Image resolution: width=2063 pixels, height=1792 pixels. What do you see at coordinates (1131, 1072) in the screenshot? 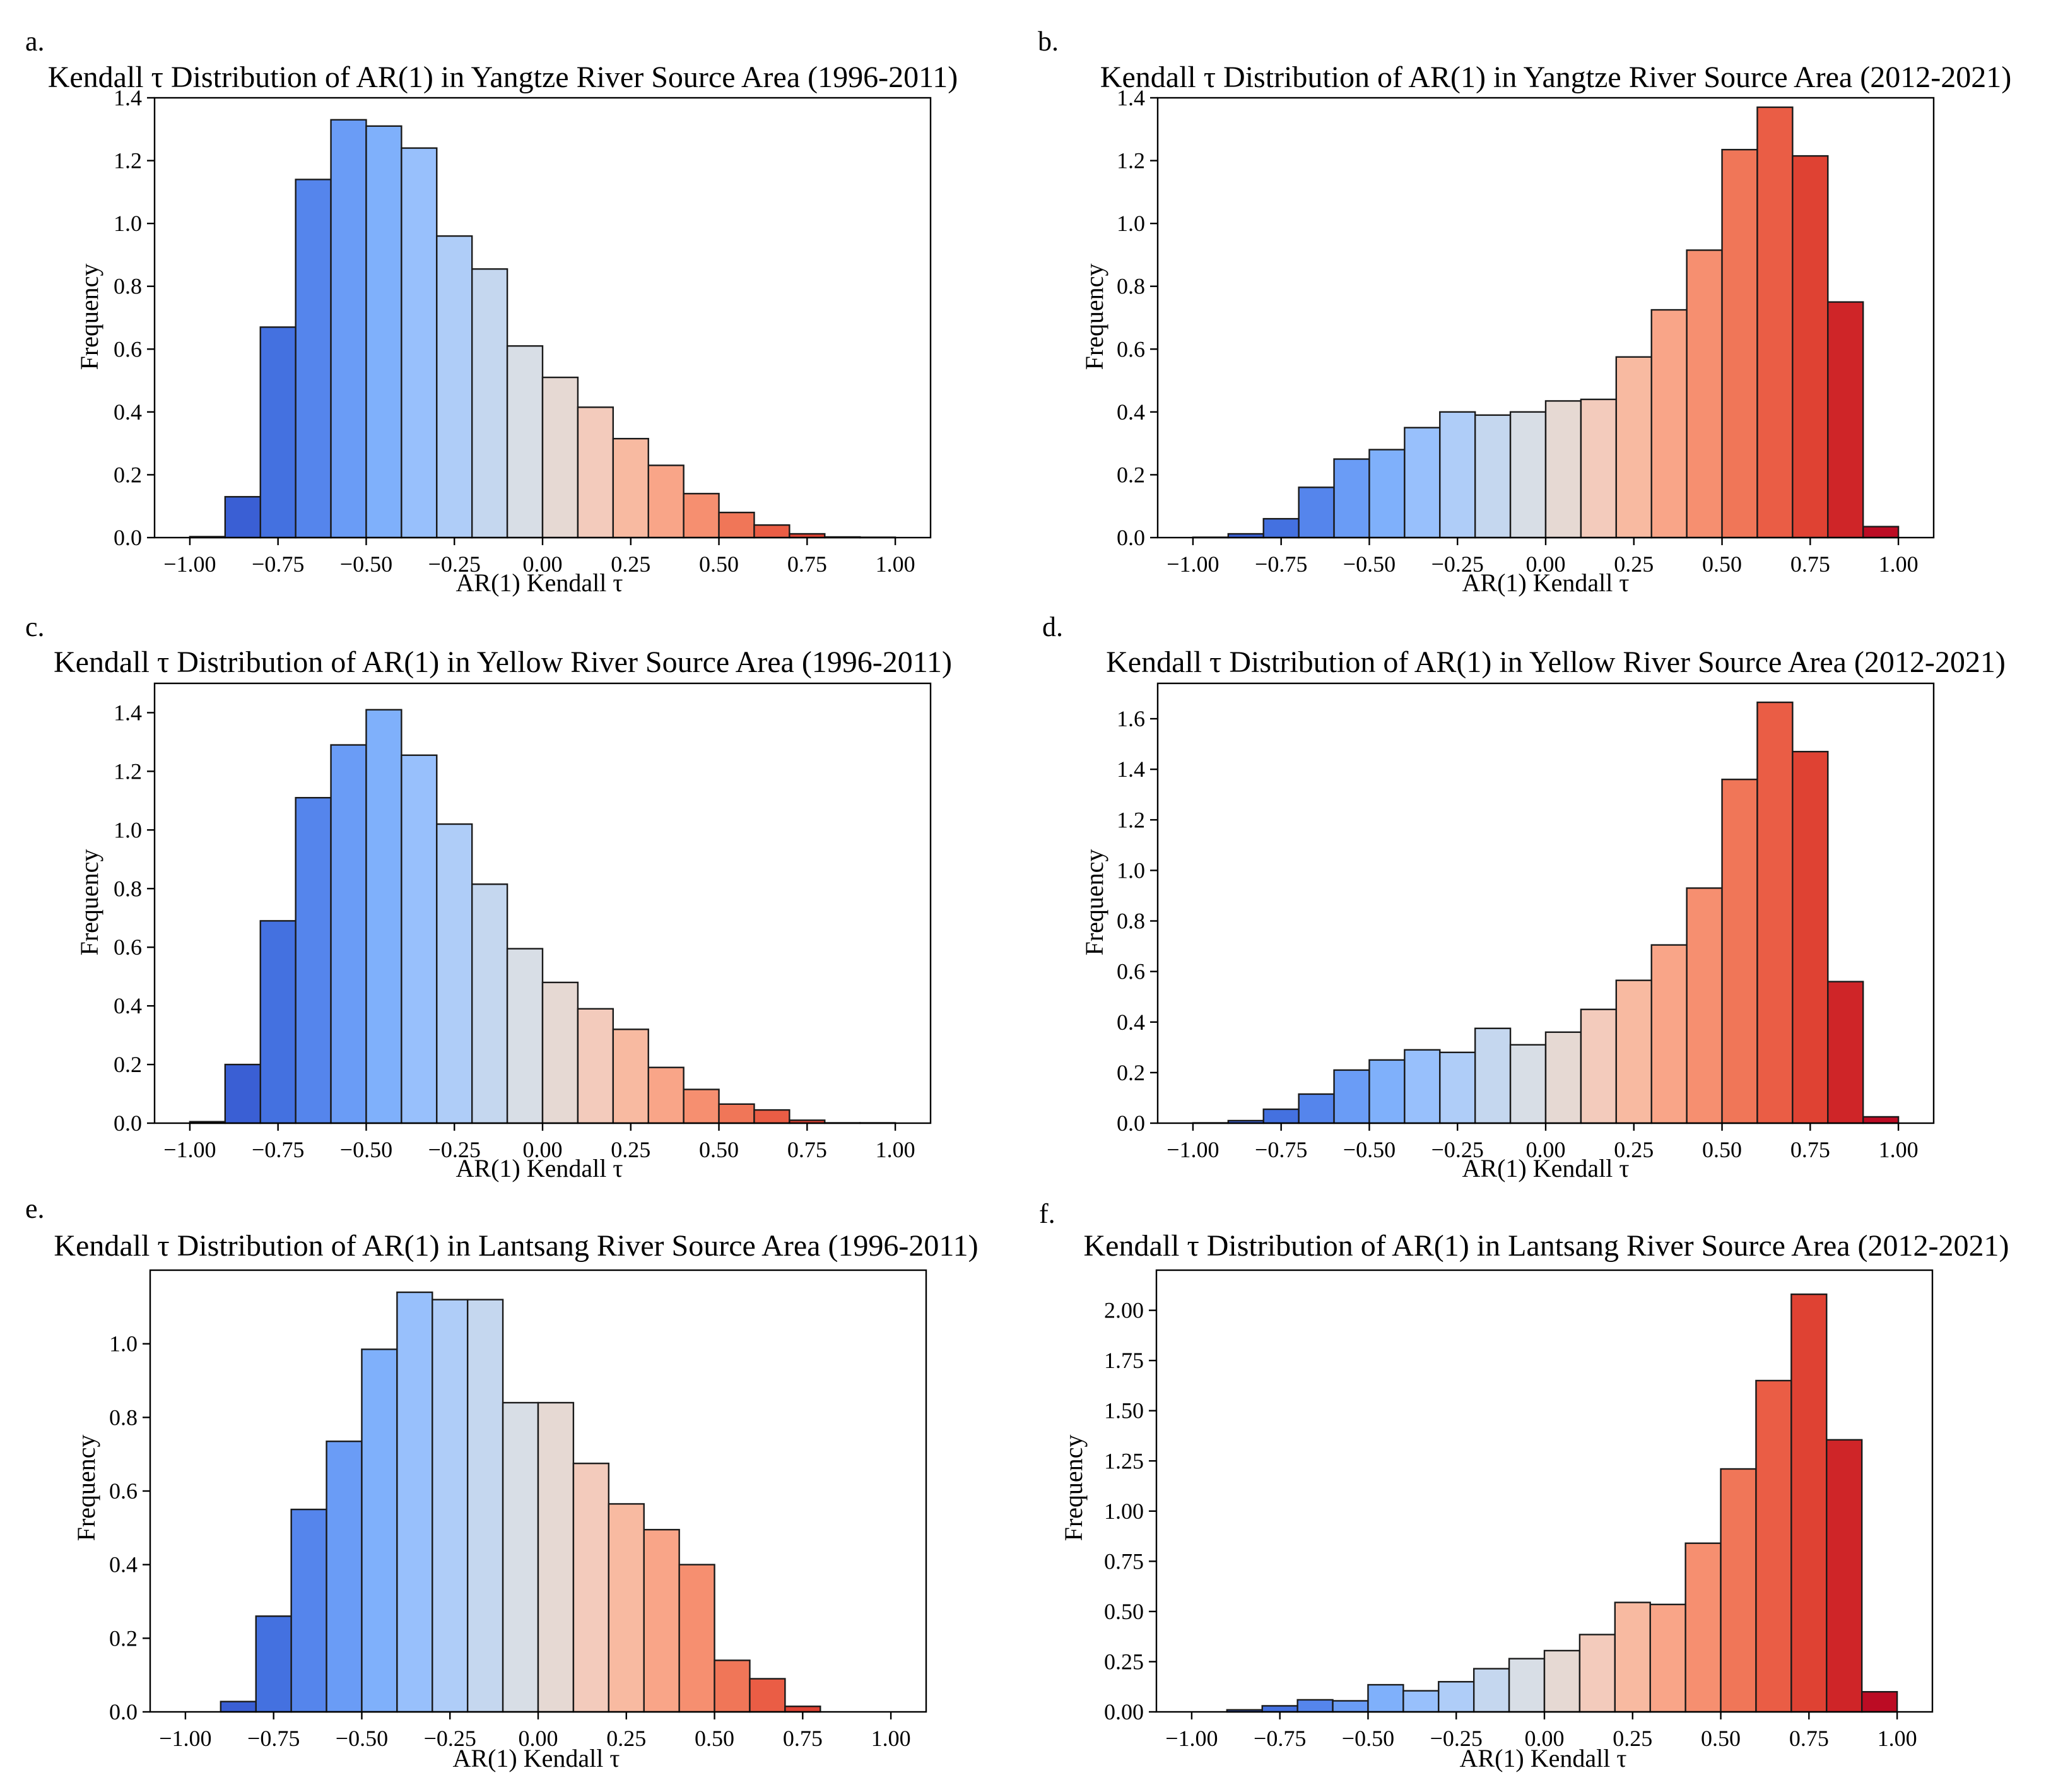
I see `y-tick-label-d-2: 0.2` at bounding box center [1131, 1072].